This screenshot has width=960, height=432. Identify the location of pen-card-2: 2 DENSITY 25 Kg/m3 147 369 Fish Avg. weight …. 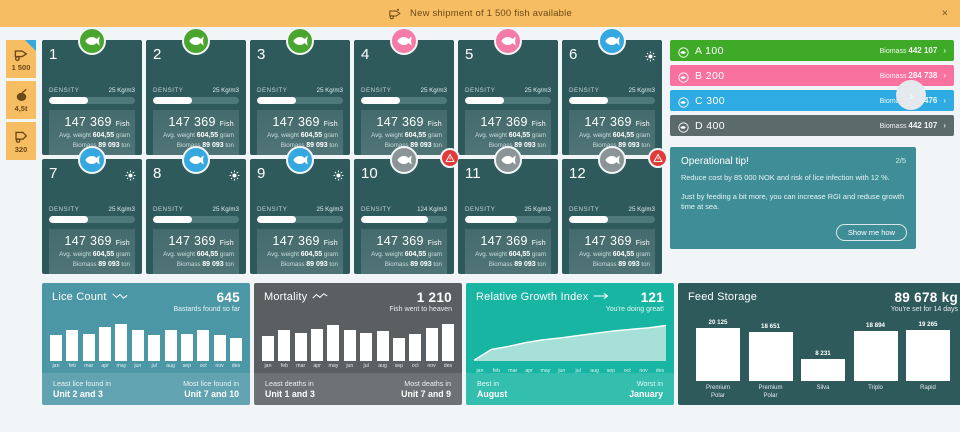
(196, 91).